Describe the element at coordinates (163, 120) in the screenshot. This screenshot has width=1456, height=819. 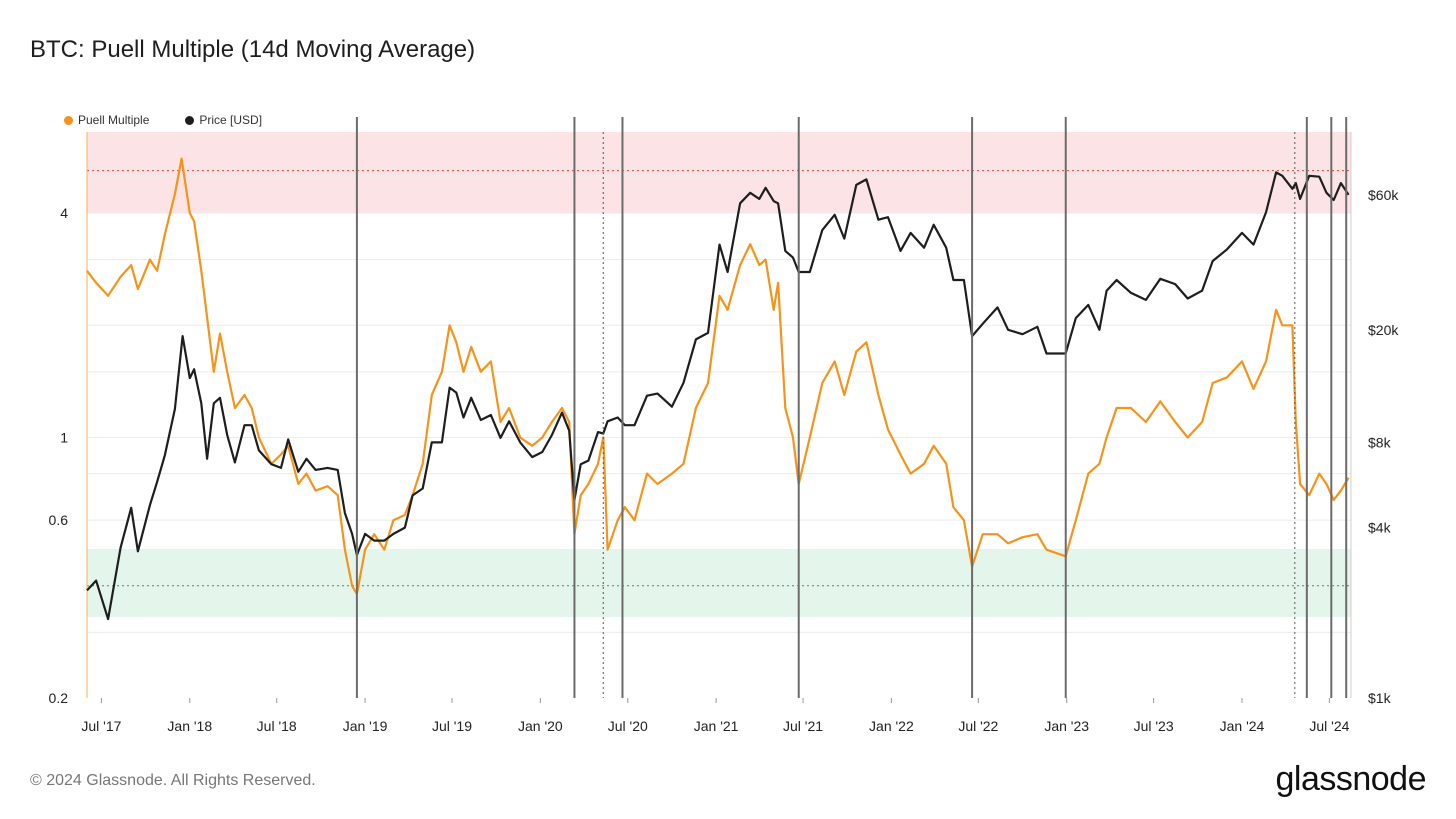
I see `chart-legend: Puell Multiple Price [USD]` at that location.